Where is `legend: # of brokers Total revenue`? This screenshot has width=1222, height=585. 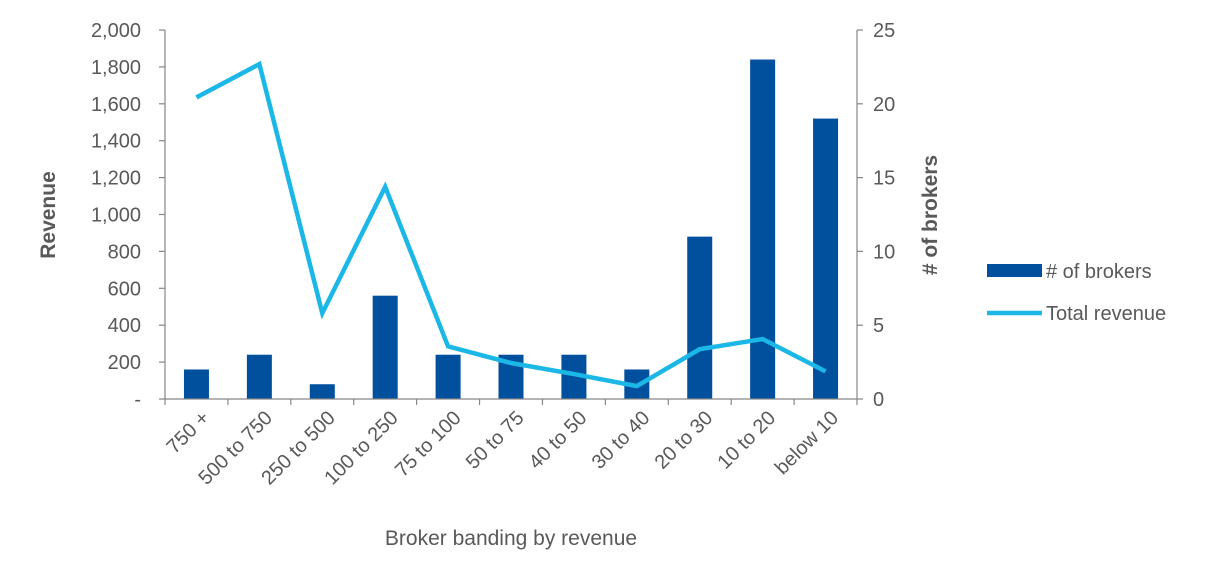 legend: # of brokers Total revenue is located at coordinates (1076, 293).